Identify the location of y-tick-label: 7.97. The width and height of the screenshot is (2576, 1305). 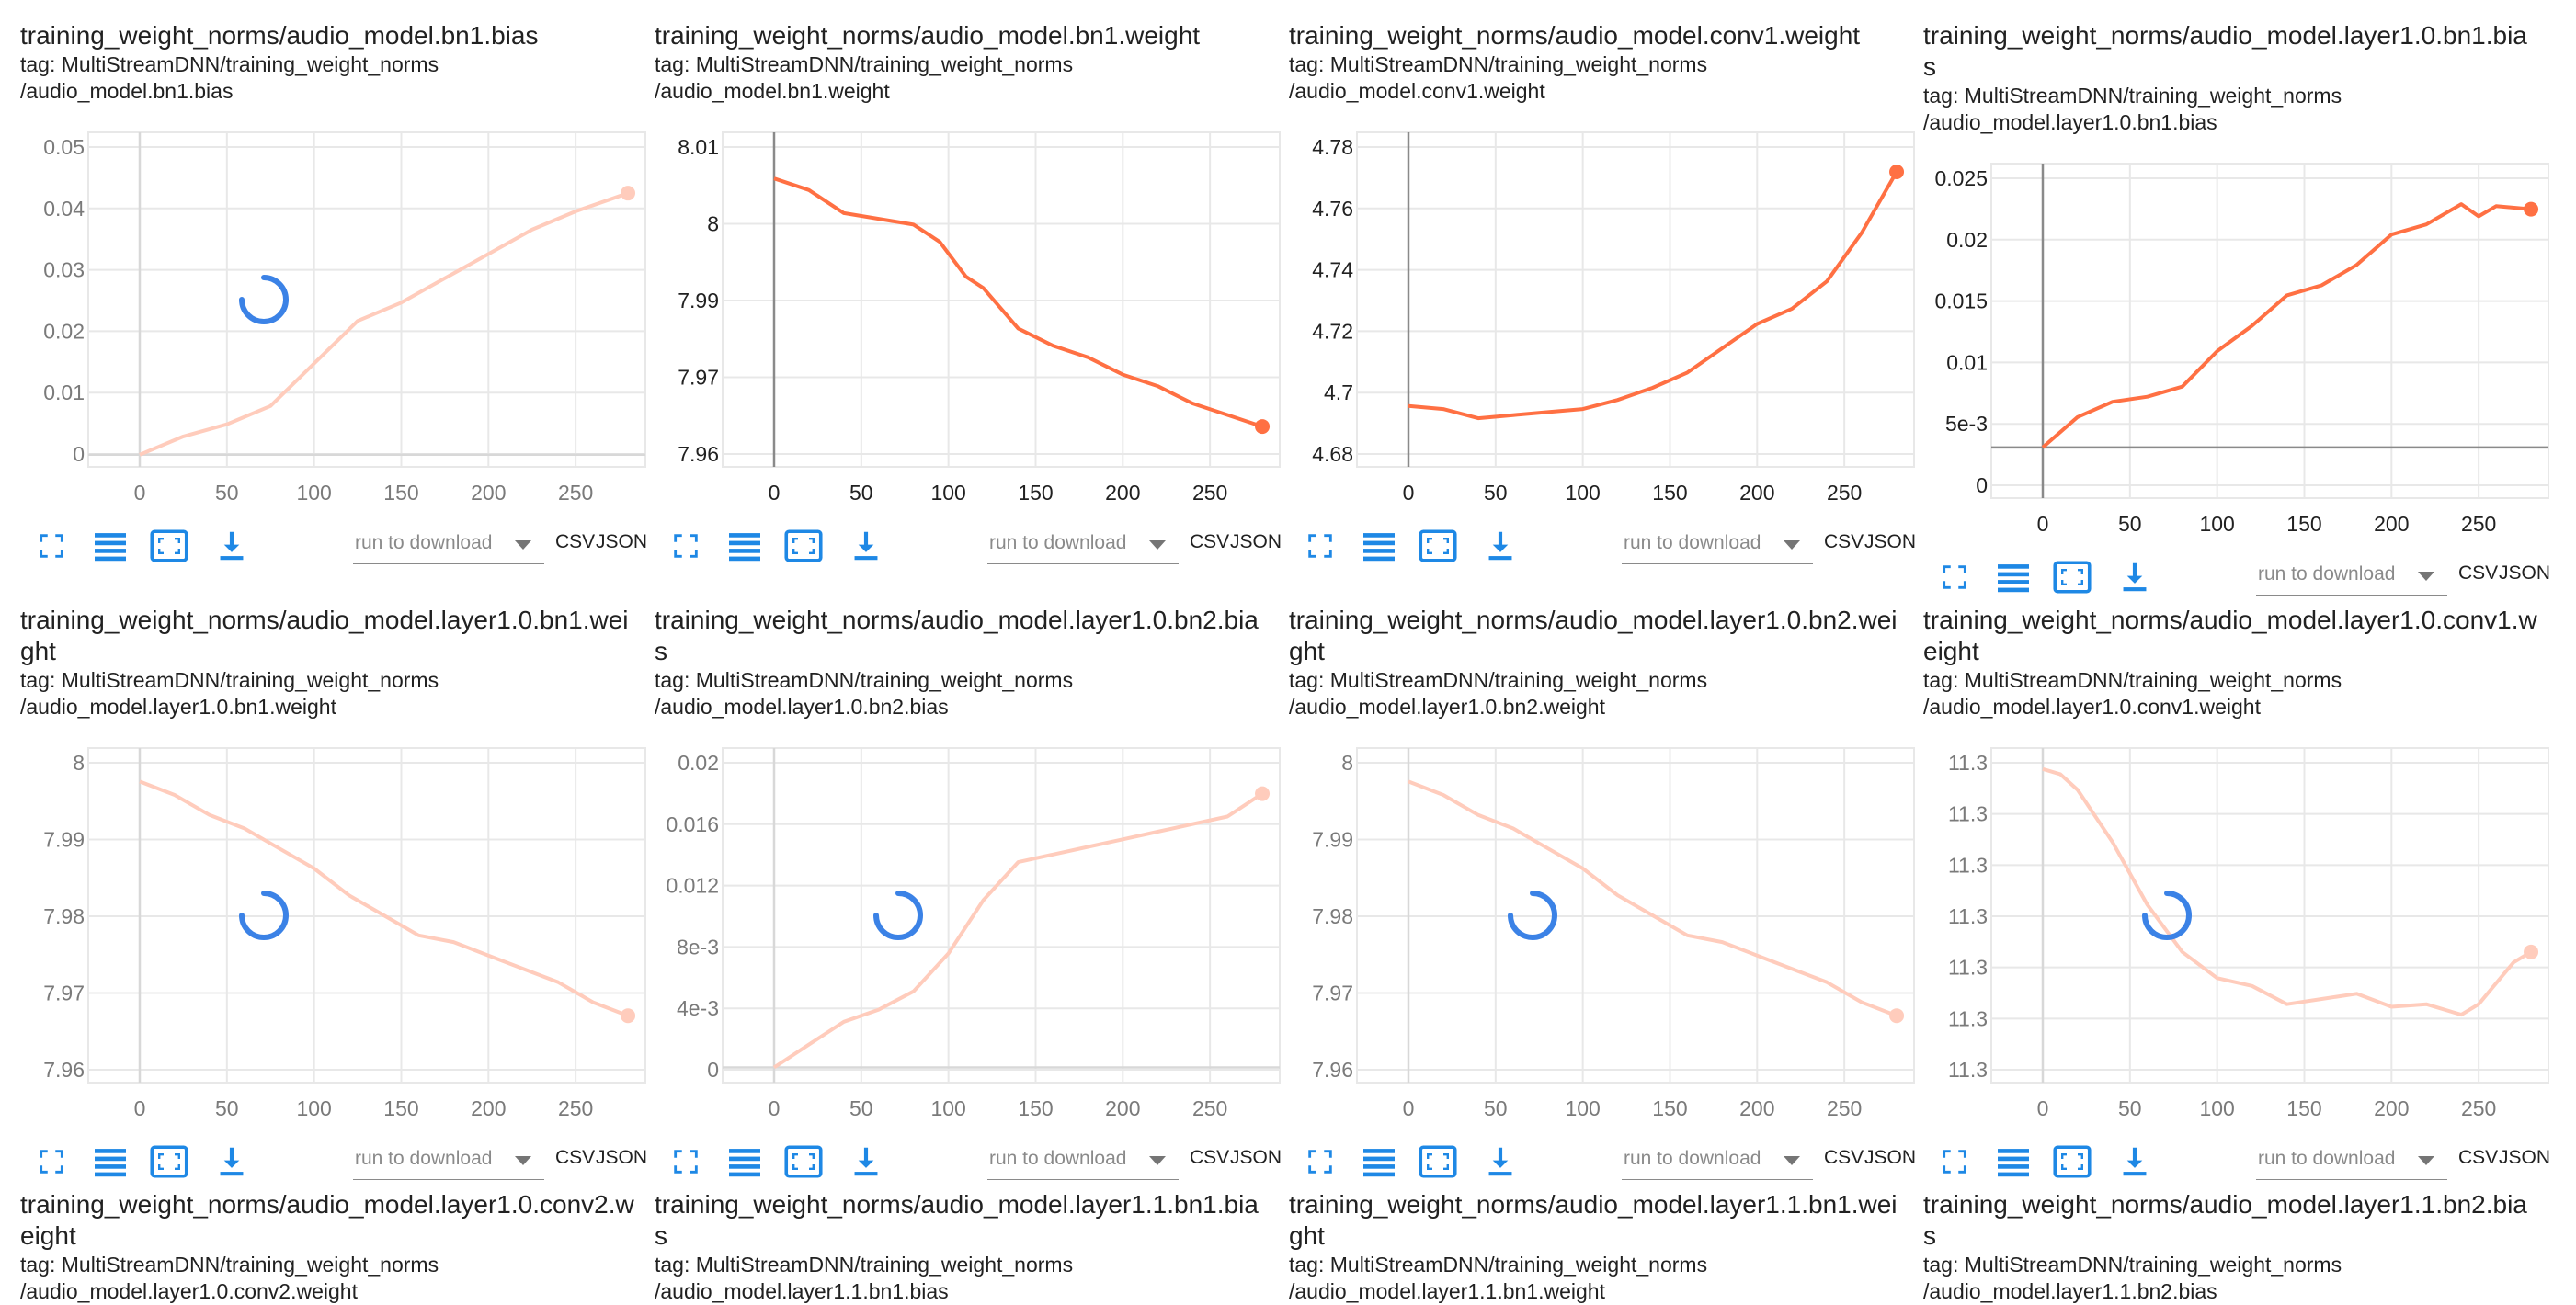
(698, 378).